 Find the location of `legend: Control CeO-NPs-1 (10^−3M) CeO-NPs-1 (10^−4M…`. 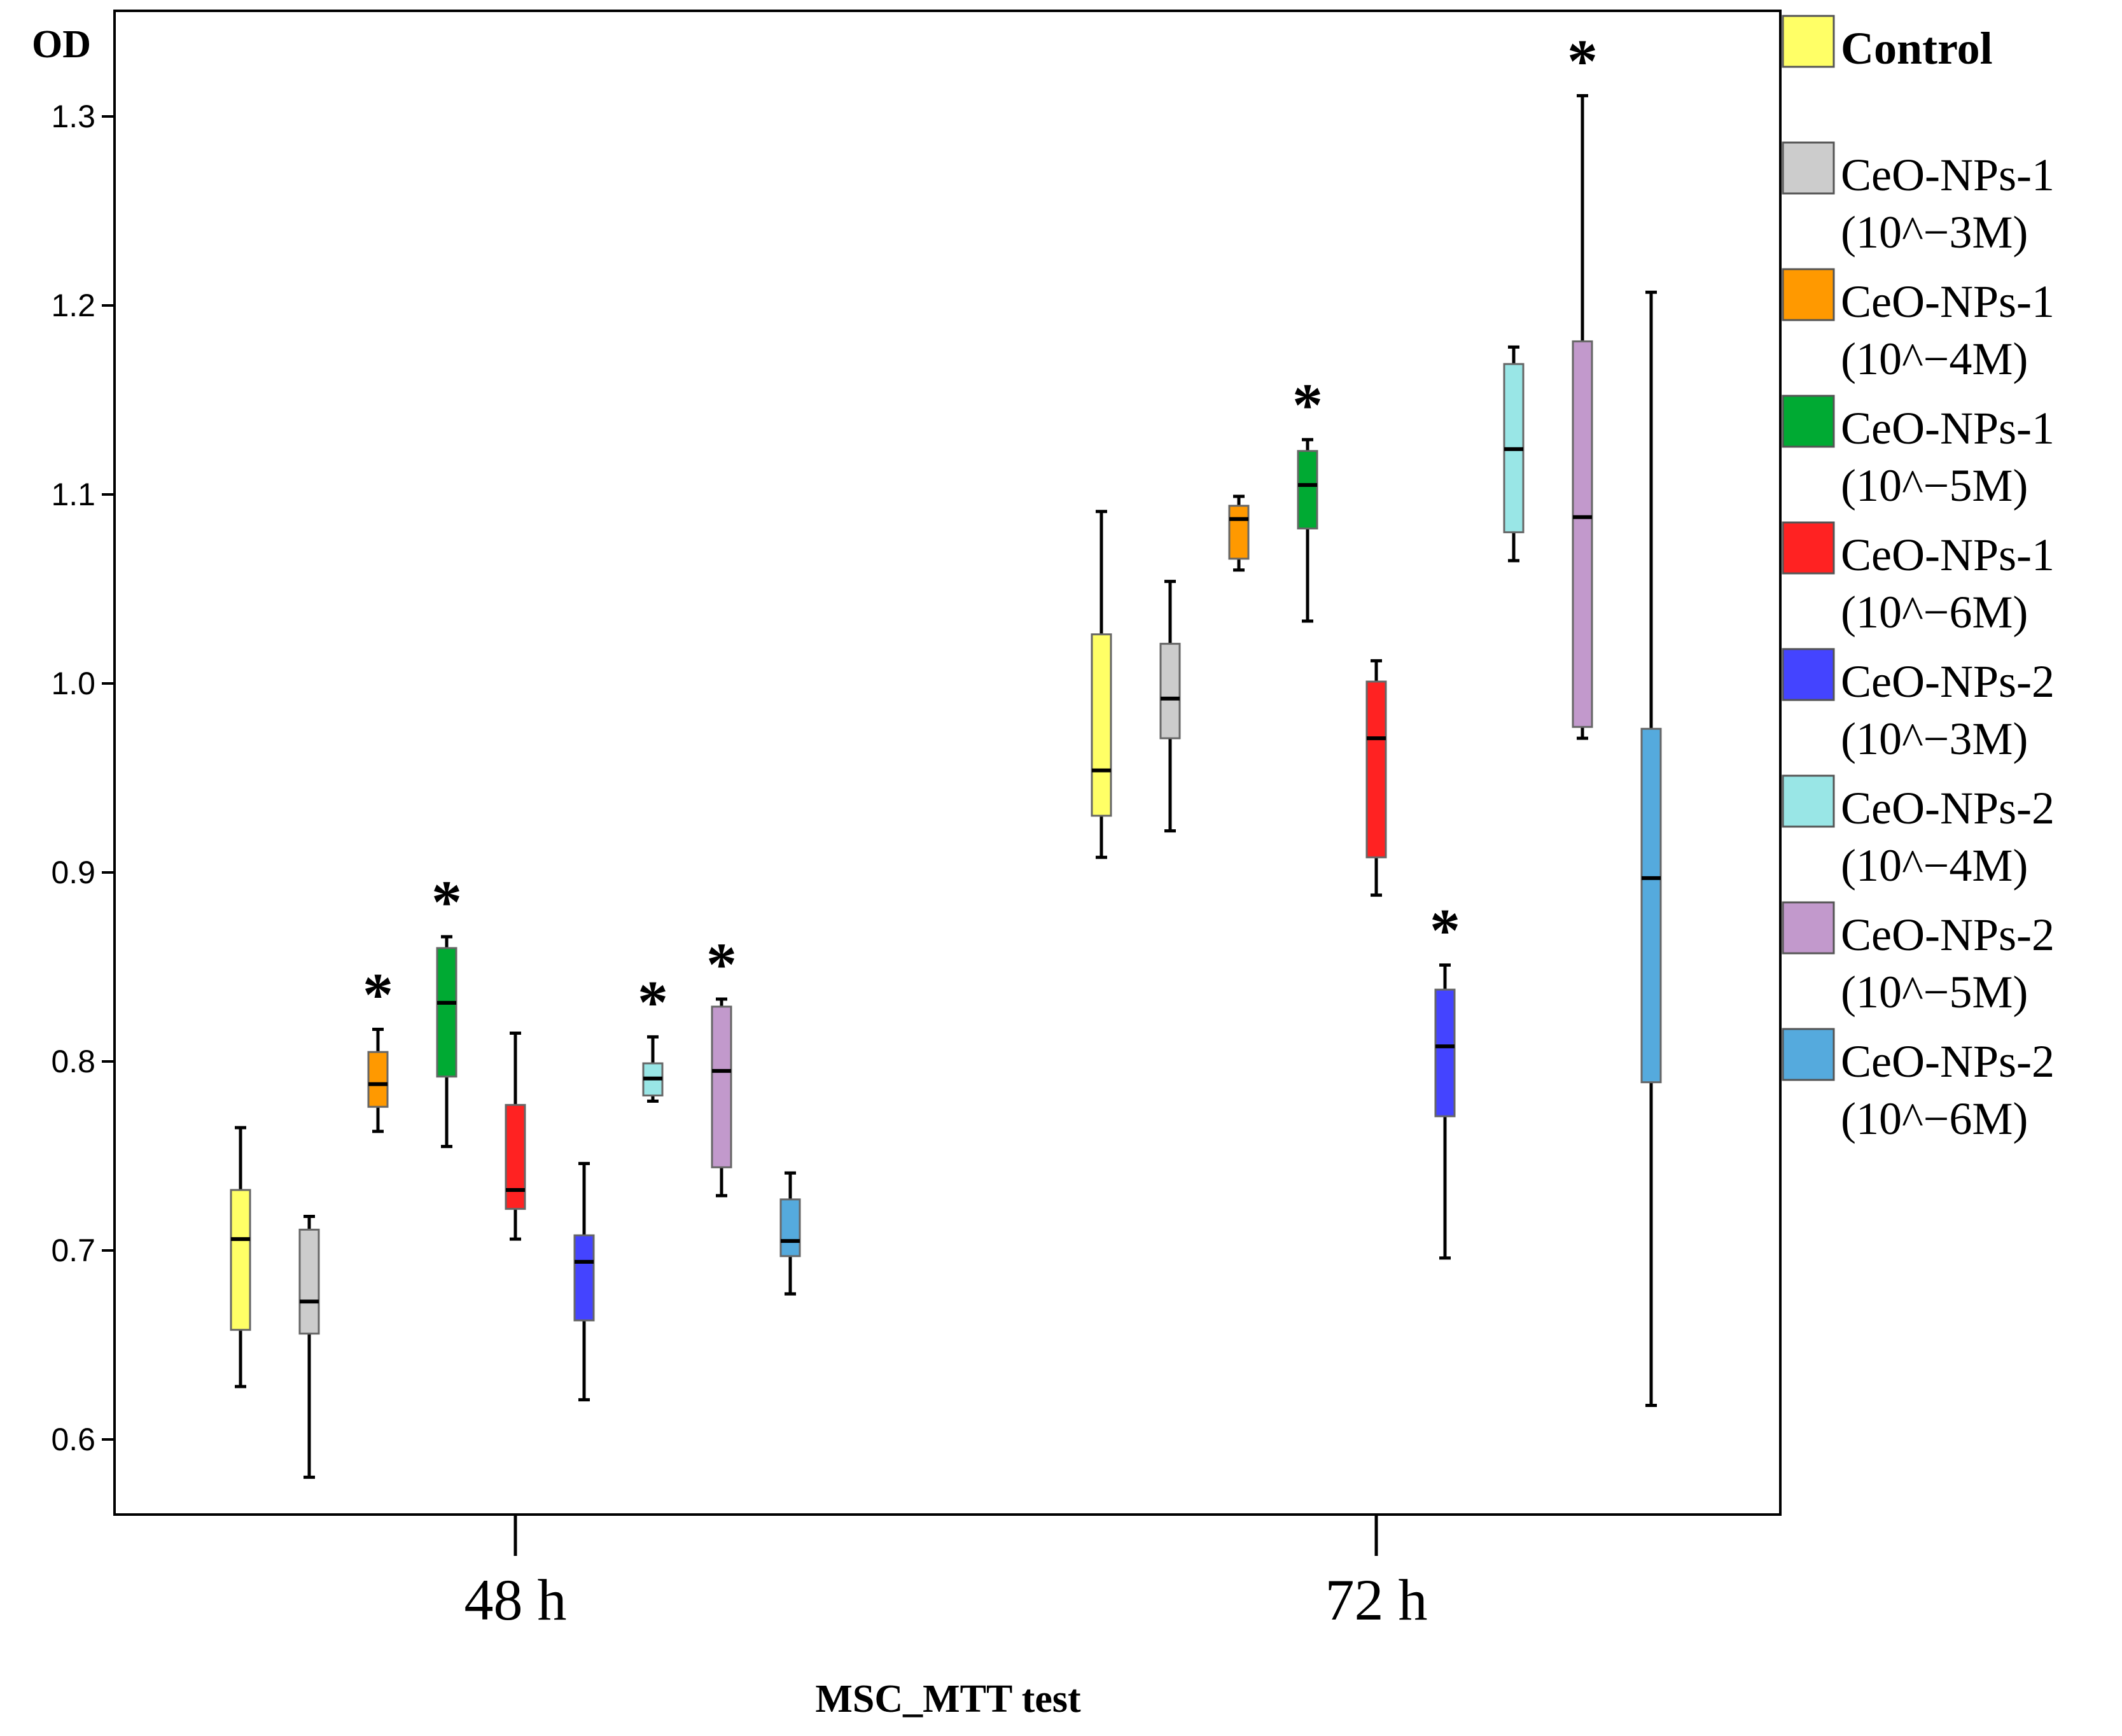

legend: Control CeO-NPs-1 (10^−3M) CeO-NPs-1 (10^−4M… is located at coordinates (1918, 579).